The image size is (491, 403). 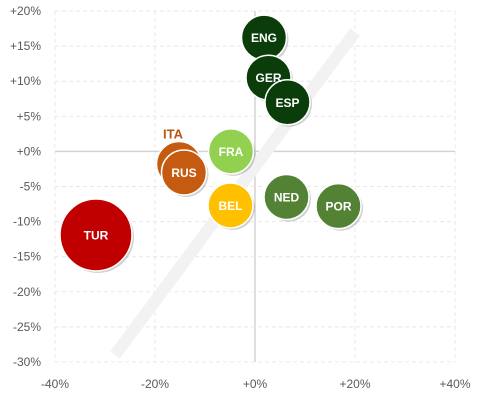 What do you see at coordinates (155, 384) in the screenshot?
I see `x-tick-label: -20%` at bounding box center [155, 384].